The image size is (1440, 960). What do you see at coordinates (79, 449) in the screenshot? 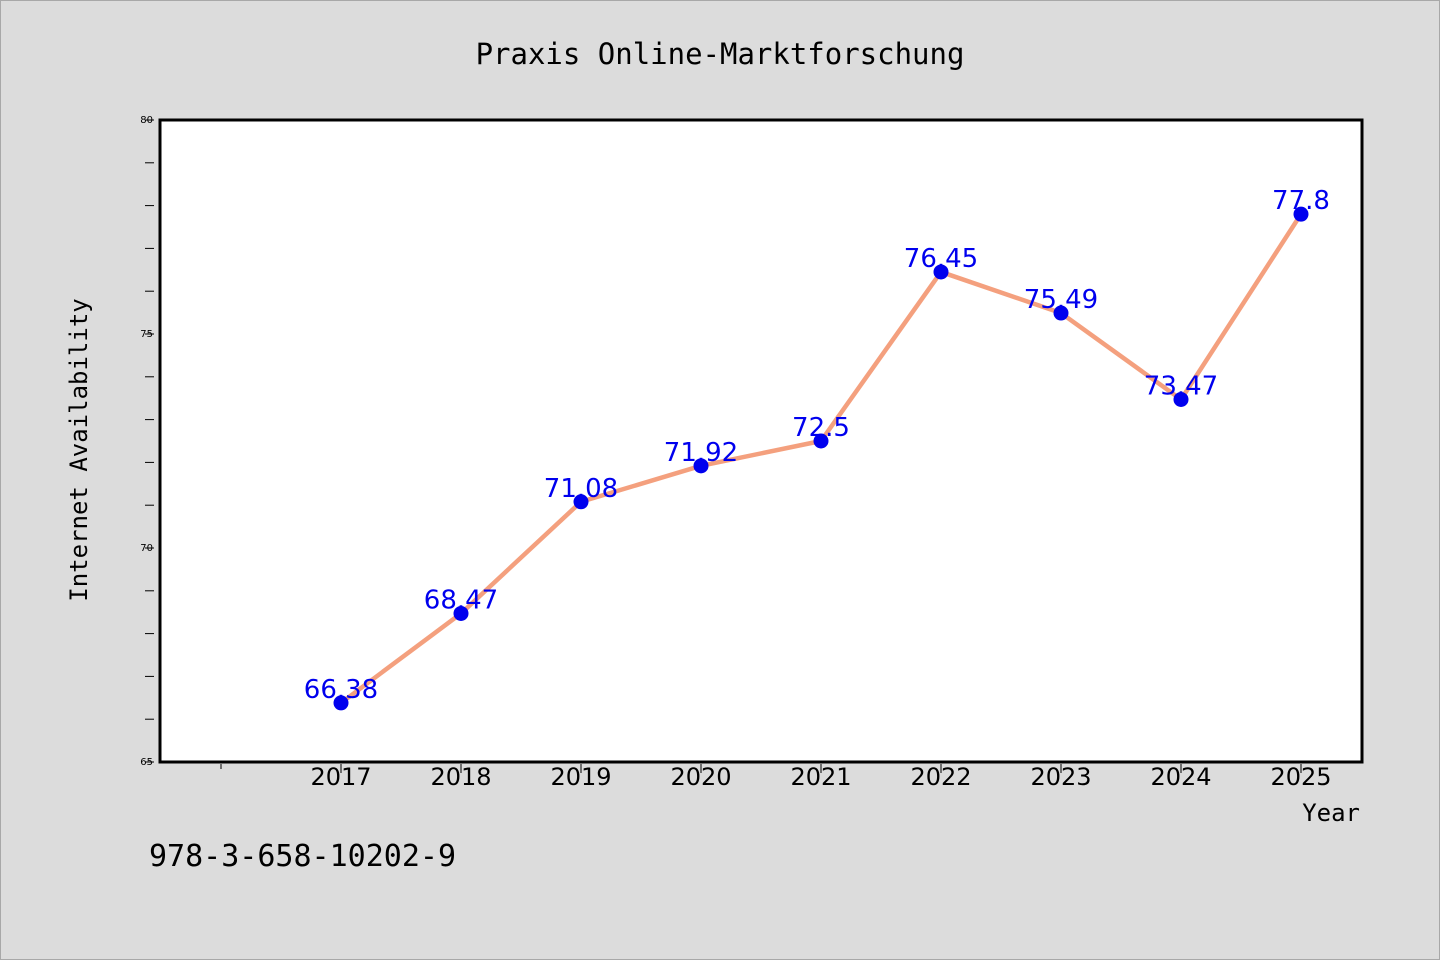
I see `y-axis-label: Internet Availability` at bounding box center [79, 449].